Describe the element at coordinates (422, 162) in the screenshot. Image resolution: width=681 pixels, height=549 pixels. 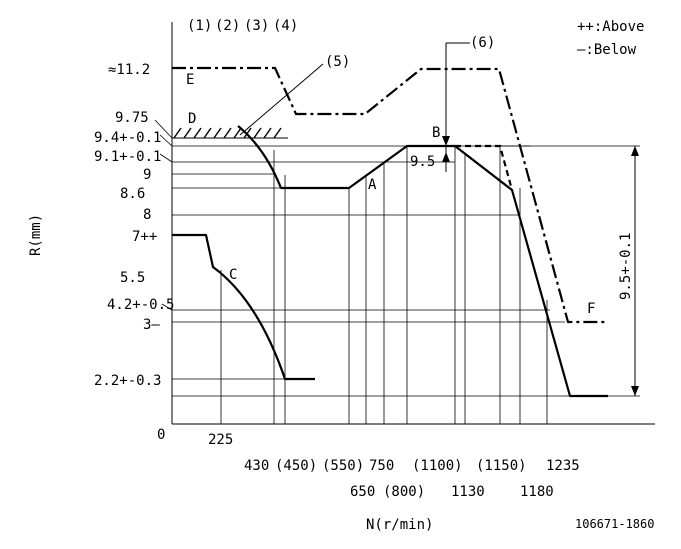
I see `label-9-5: 9.5` at that location.